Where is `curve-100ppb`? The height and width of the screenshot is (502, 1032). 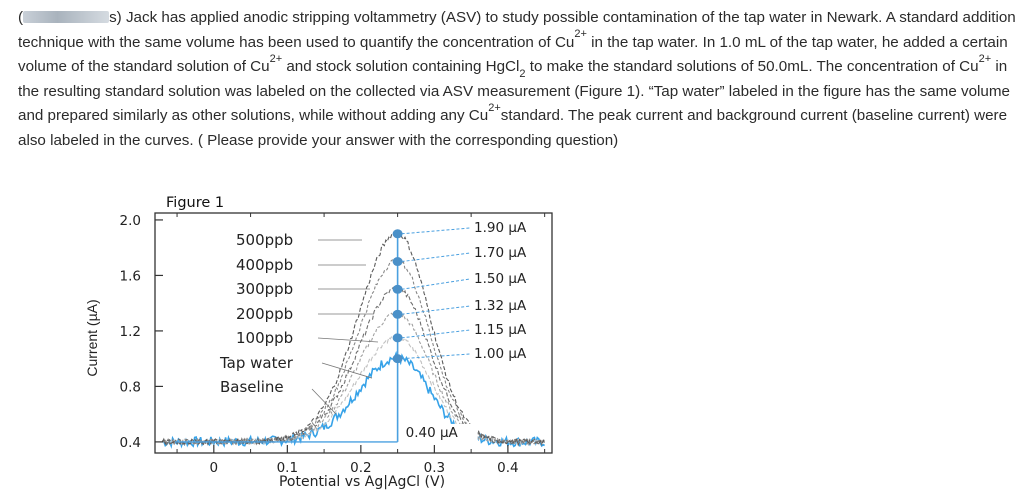
curve-100ppb is located at coordinates (353, 389).